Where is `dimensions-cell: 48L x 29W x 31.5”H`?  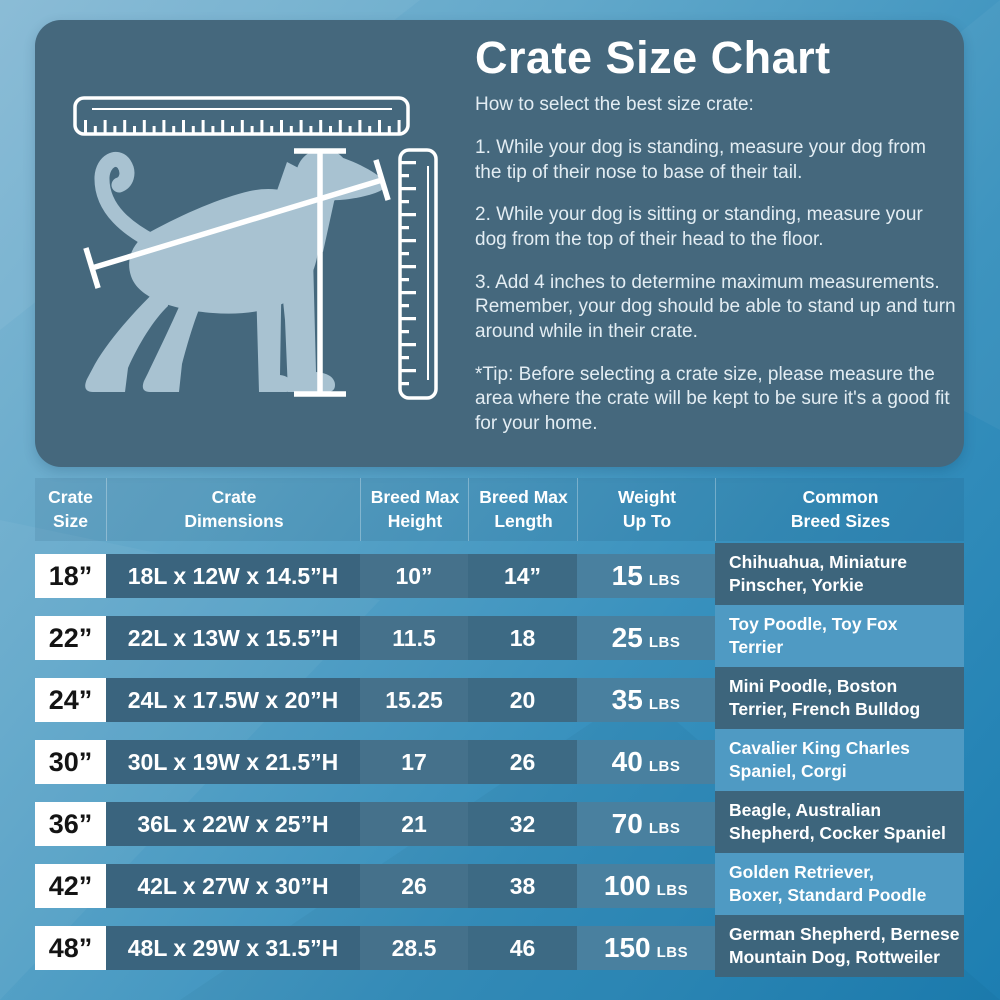
dimensions-cell: 48L x 29W x 31.5”H is located at coordinates (233, 948).